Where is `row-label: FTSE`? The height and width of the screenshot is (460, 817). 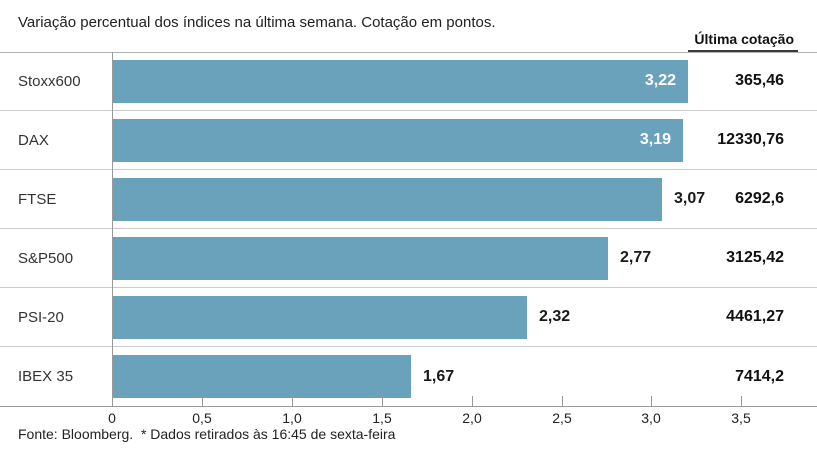 row-label: FTSE is located at coordinates (37, 199).